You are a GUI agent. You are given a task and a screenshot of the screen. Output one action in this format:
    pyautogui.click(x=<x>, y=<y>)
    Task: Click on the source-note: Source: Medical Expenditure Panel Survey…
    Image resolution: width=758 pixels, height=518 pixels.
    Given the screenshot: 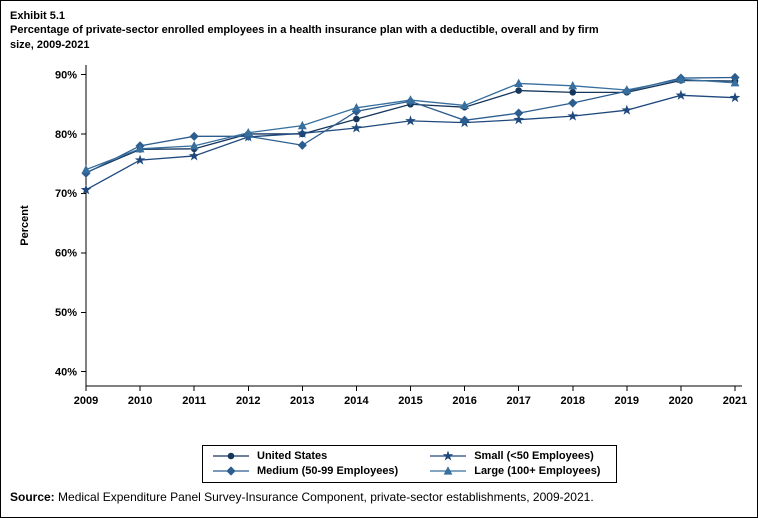 What is the action you would take?
    pyautogui.click(x=302, y=497)
    